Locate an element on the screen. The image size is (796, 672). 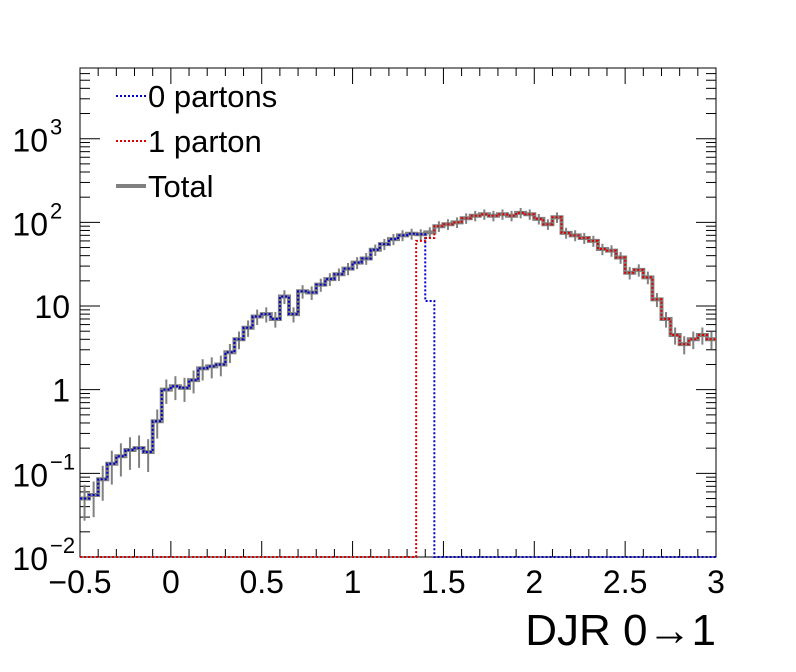
y-tick-label: 10 2 is located at coordinates (37, 220).